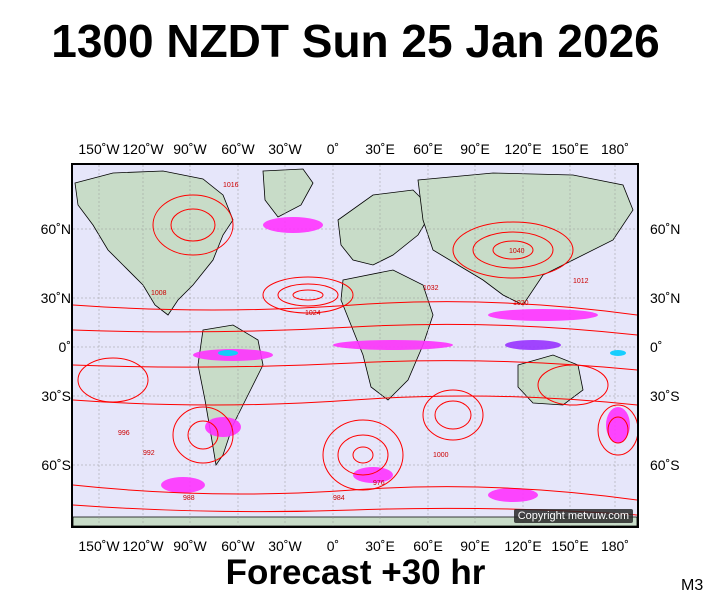 This screenshot has height=600, width=711. Describe the element at coordinates (525, 239) in the screenshot. I see `asia` at that location.